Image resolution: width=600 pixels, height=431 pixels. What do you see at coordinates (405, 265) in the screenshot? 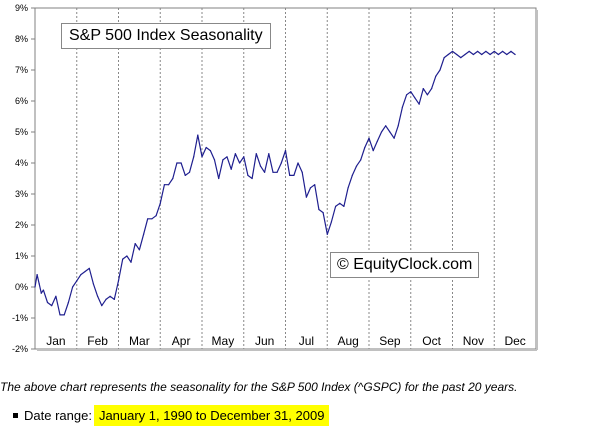
I see `watermark-label: © EquityClock.com` at bounding box center [405, 265].